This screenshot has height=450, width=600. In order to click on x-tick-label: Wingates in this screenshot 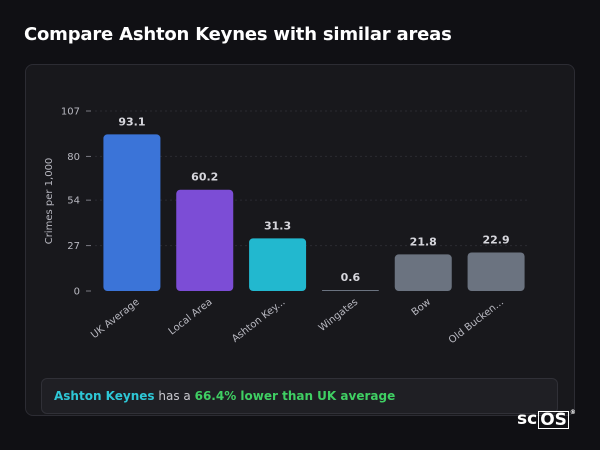, I will do `click(338, 315)`.